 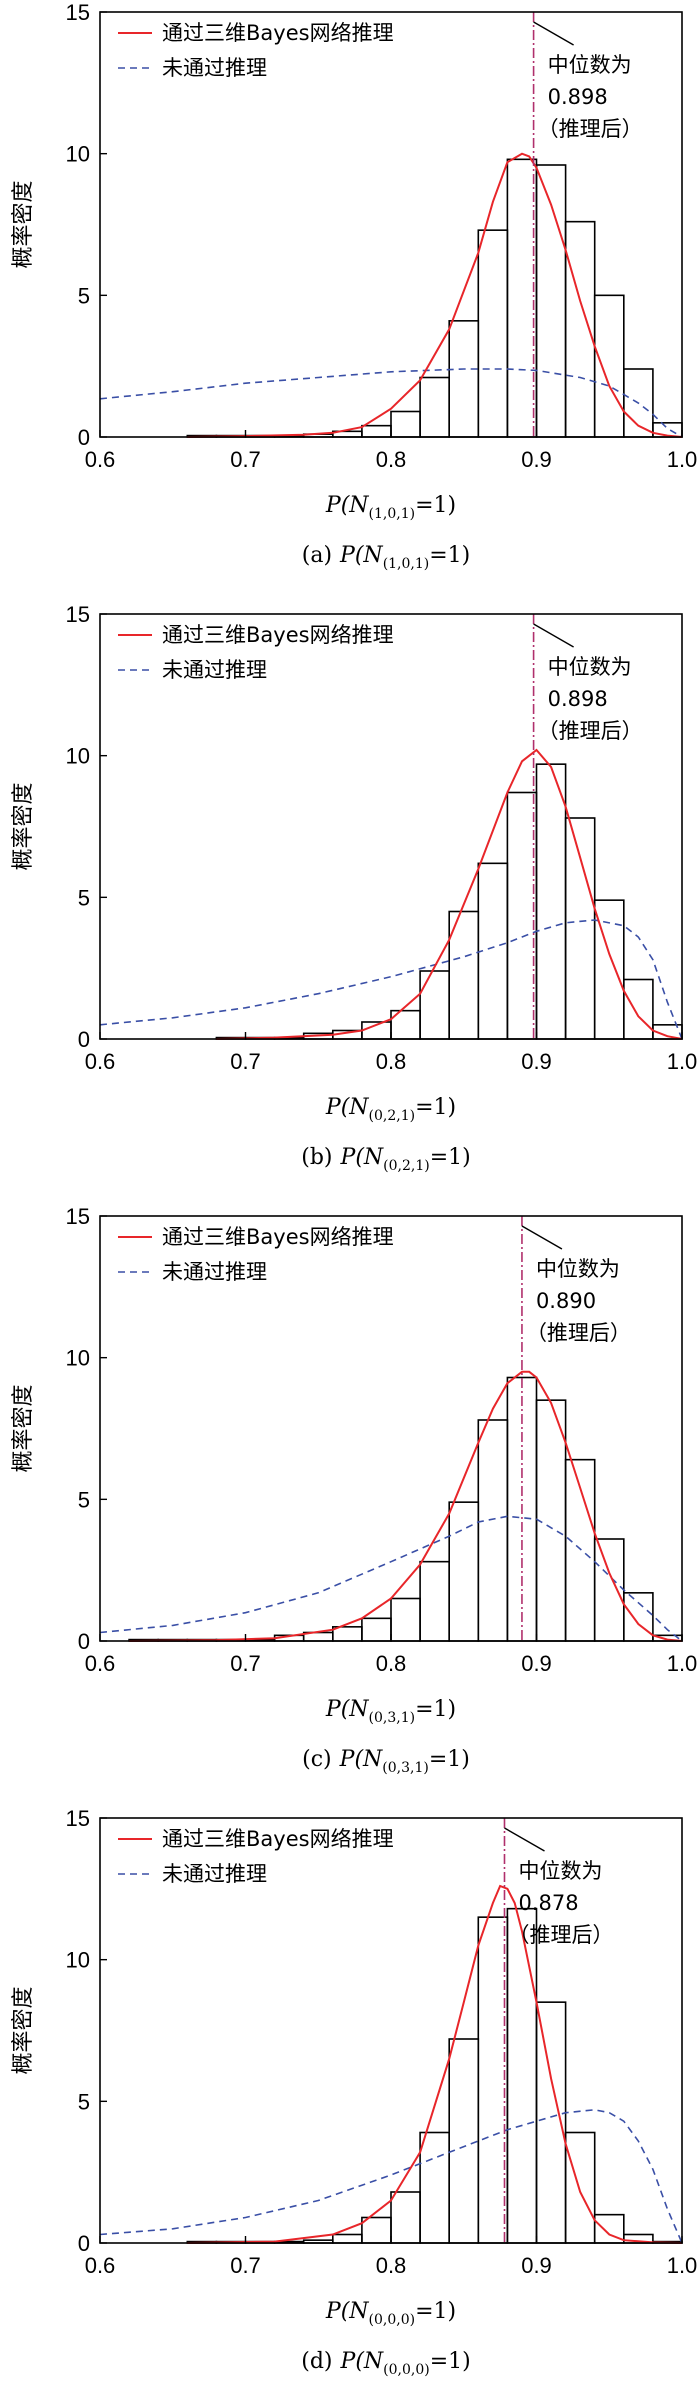 I want to click on median-annotation-value: 0.890, so click(x=566, y=1301).